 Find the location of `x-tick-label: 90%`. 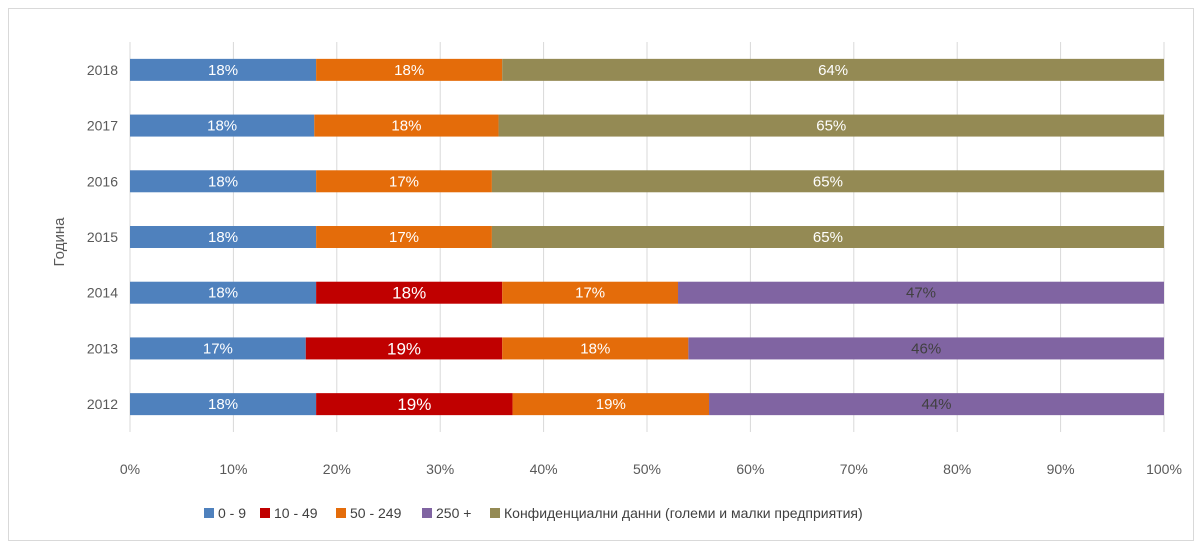

x-tick-label: 90% is located at coordinates (1061, 469).